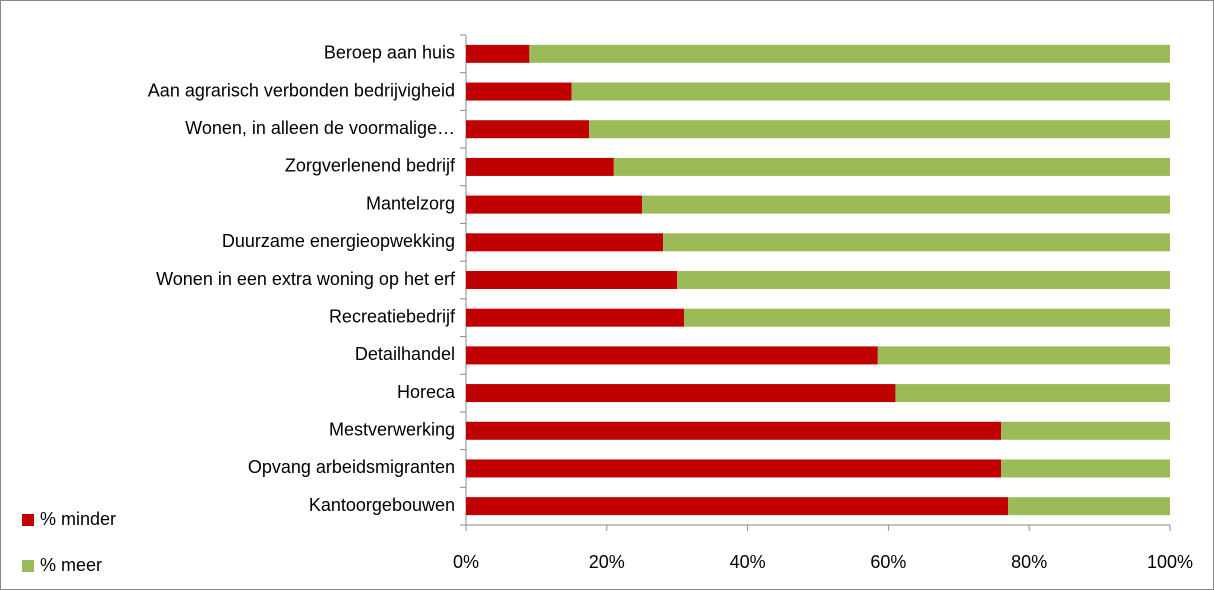 This screenshot has width=1214, height=590. I want to click on category-label: Duurzame energieopwekking, so click(338, 241).